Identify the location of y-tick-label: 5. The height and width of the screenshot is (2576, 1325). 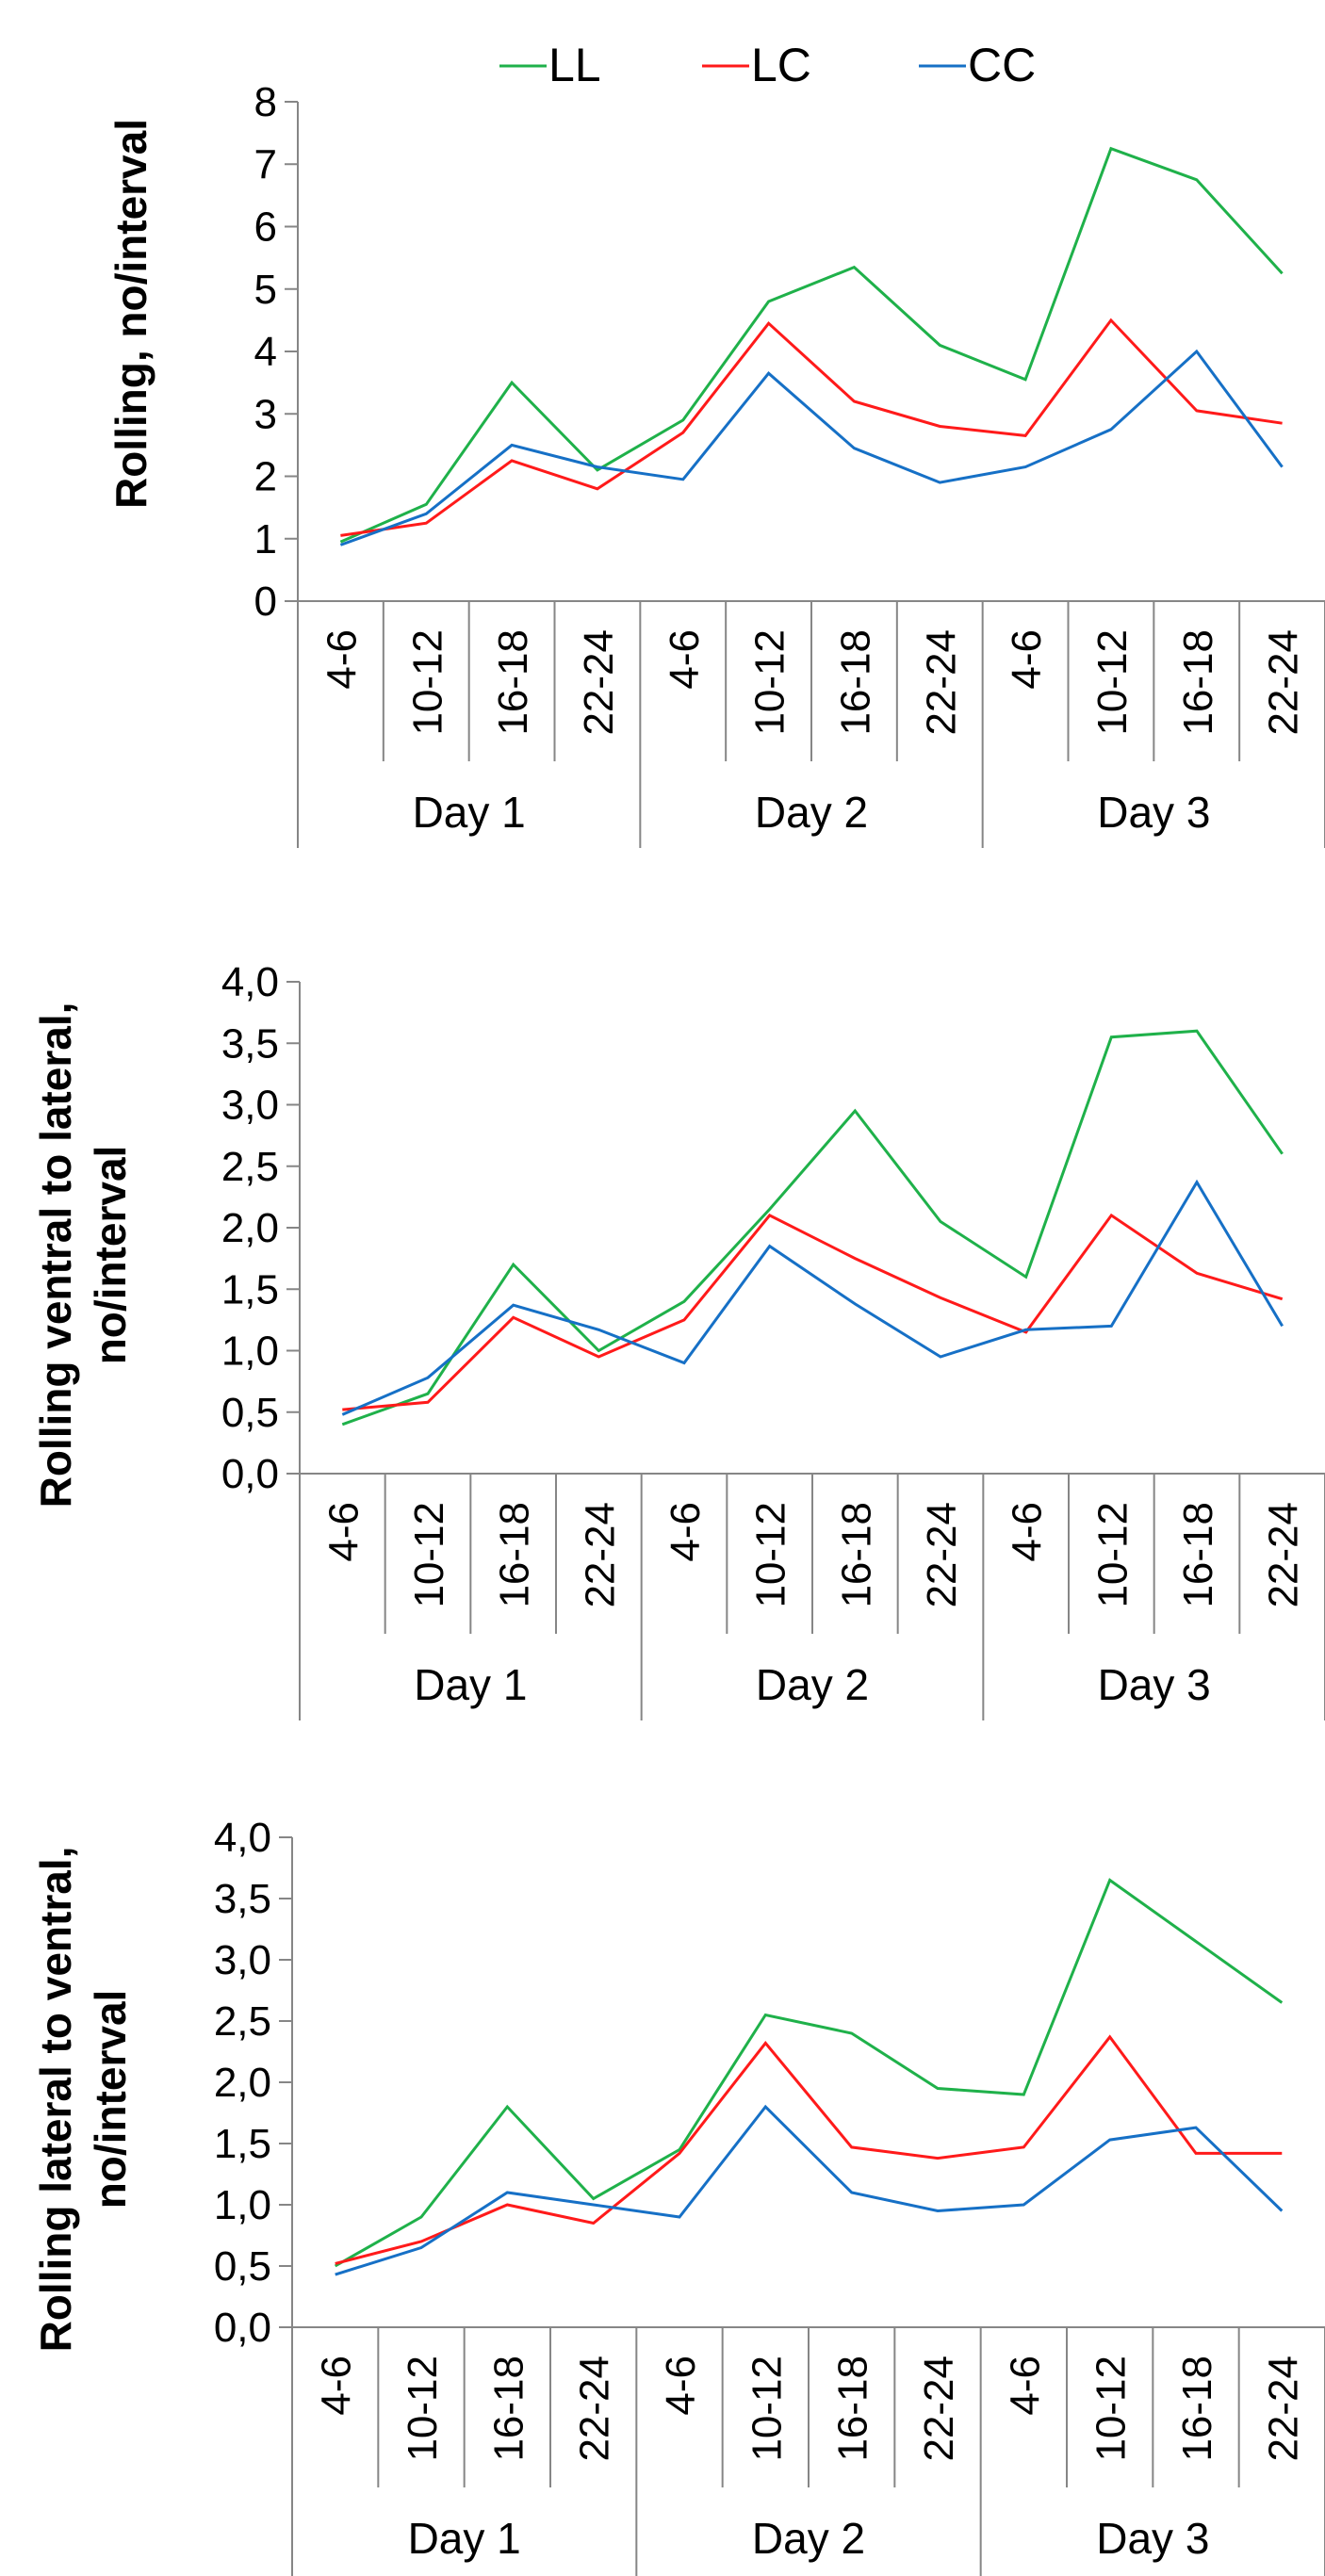
(265, 290).